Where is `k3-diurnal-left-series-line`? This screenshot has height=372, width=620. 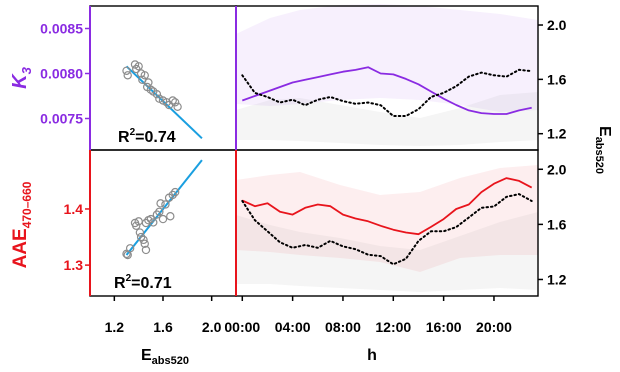
k3-diurnal-left-series-line is located at coordinates (386, 90).